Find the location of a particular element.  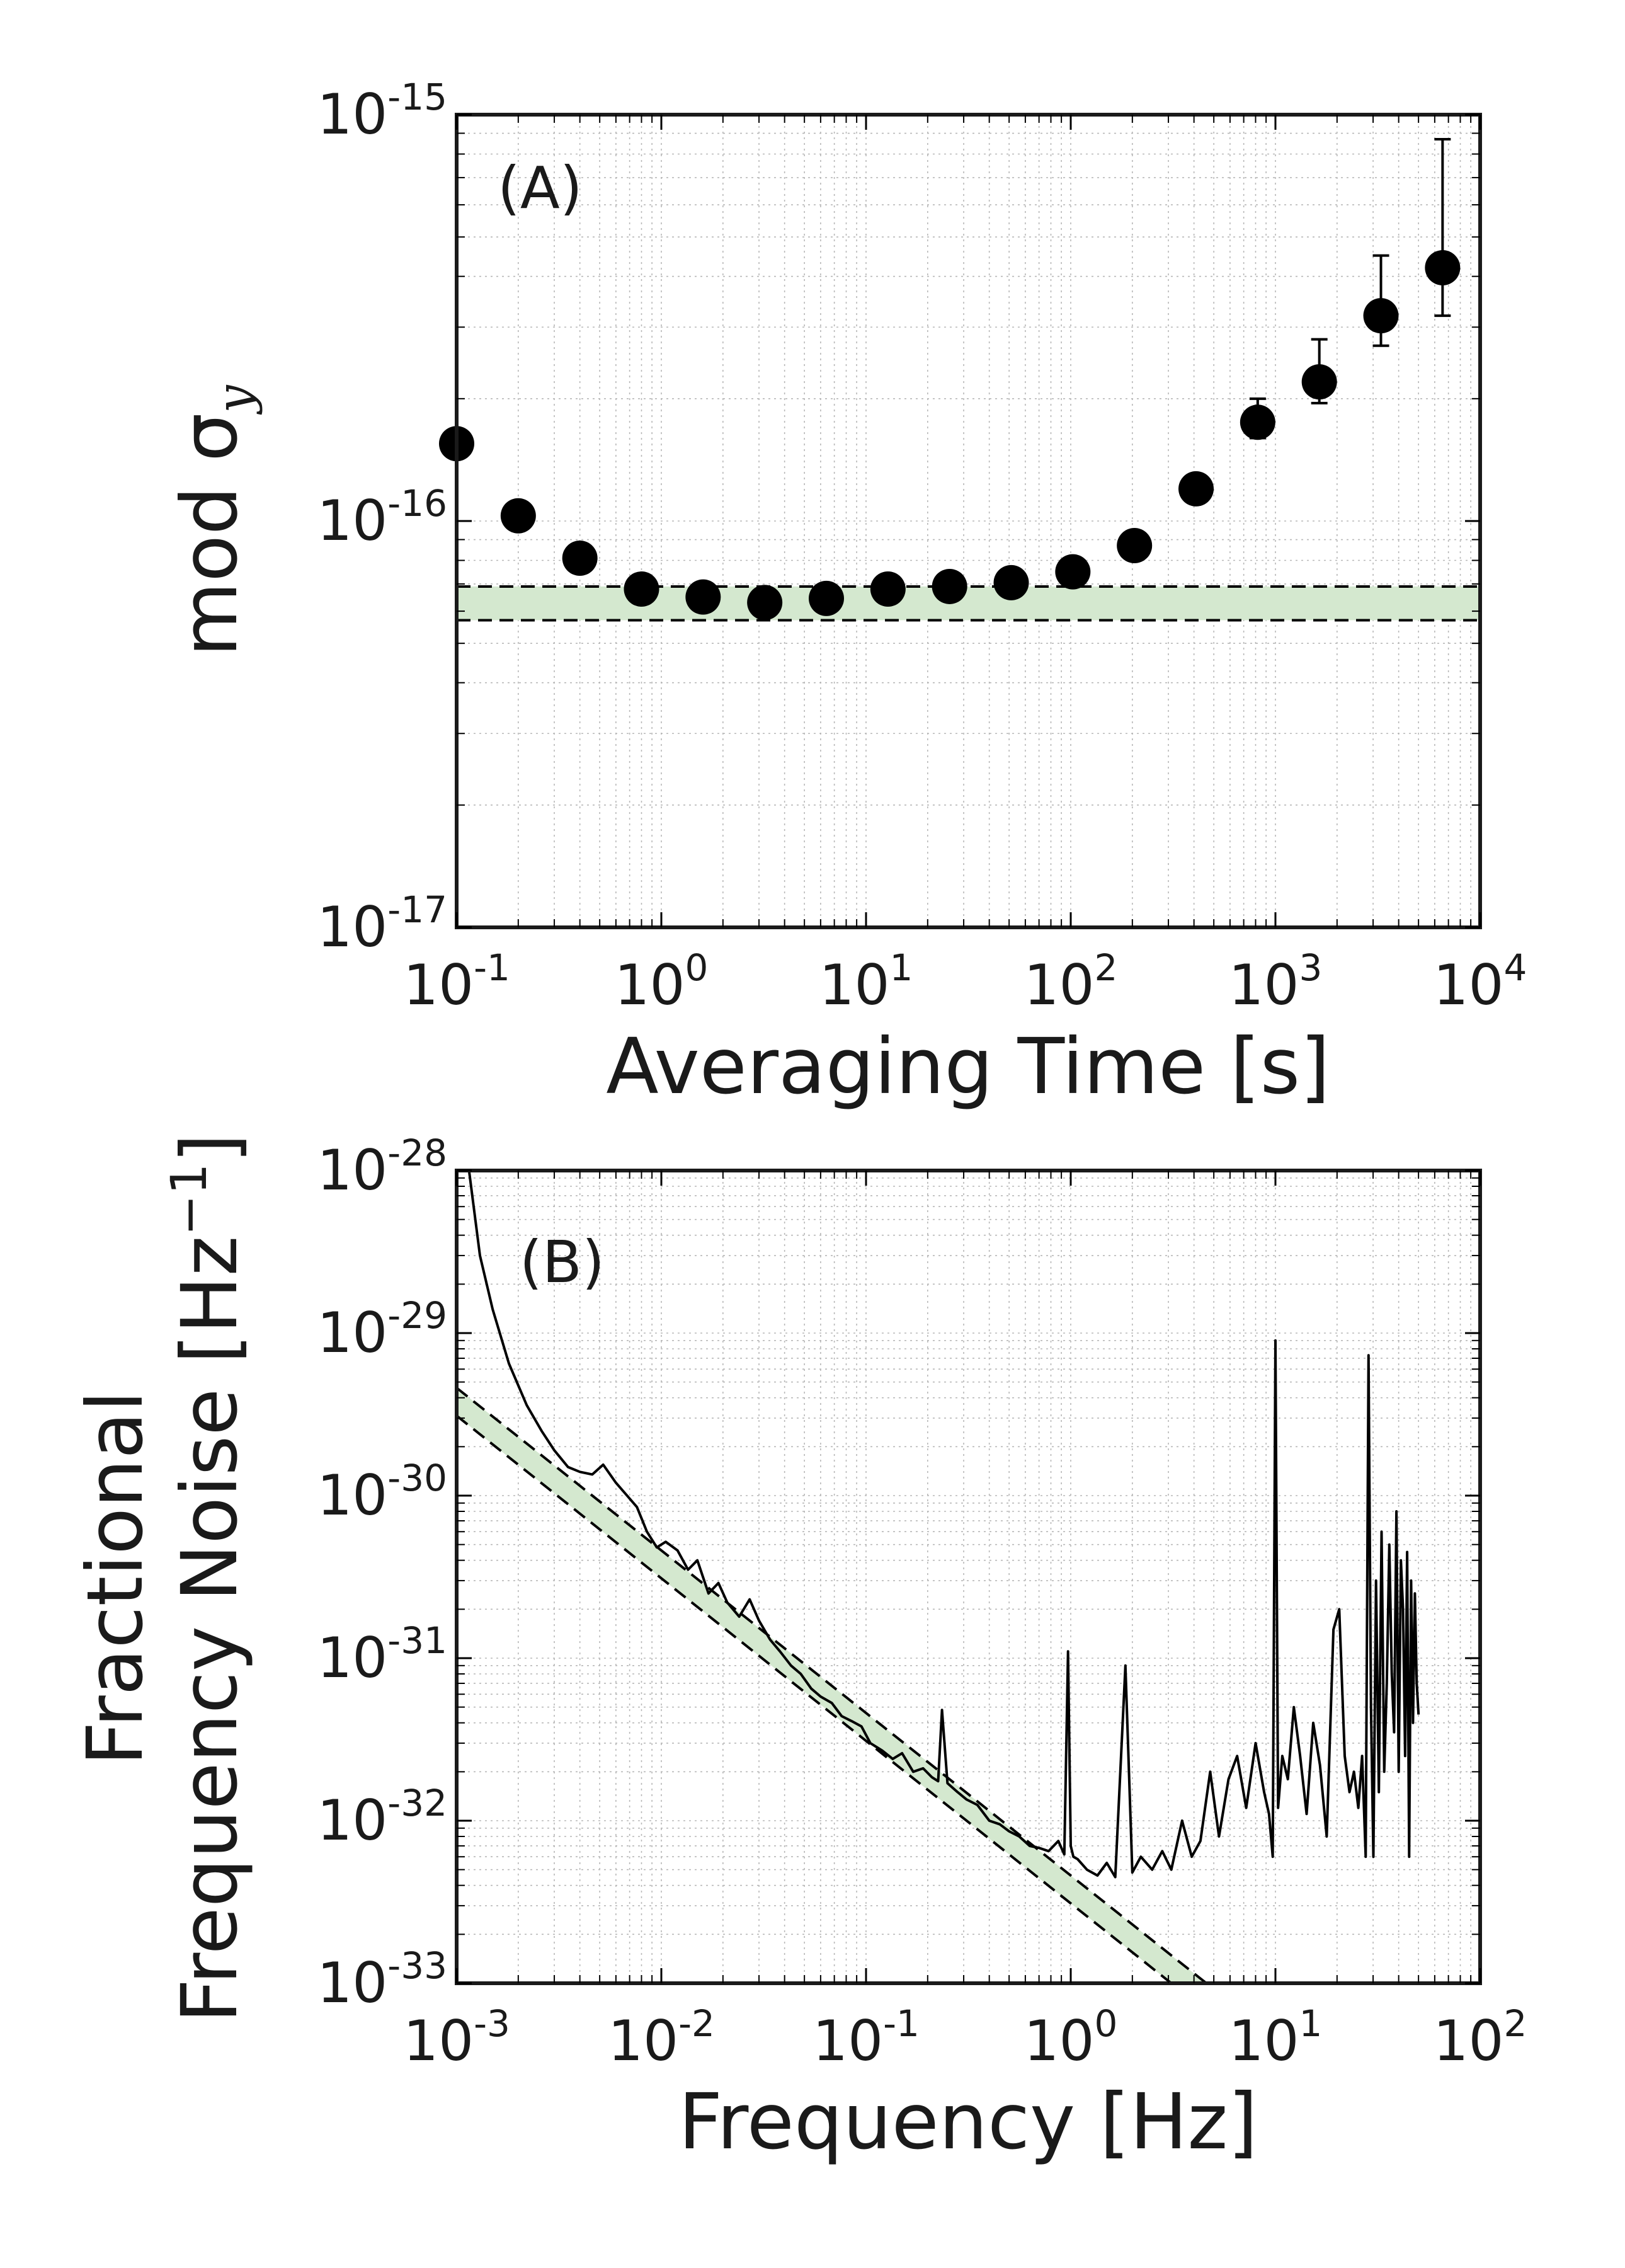

panel-a-noise-band is located at coordinates (968, 603).